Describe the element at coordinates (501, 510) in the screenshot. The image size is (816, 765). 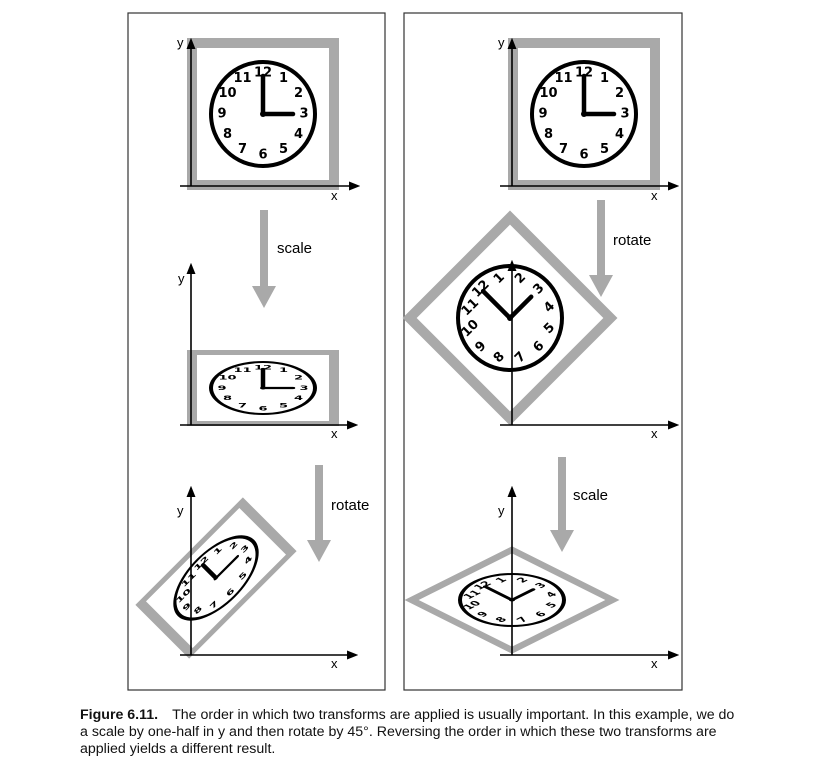
I see `right-y-label-3: y` at that location.